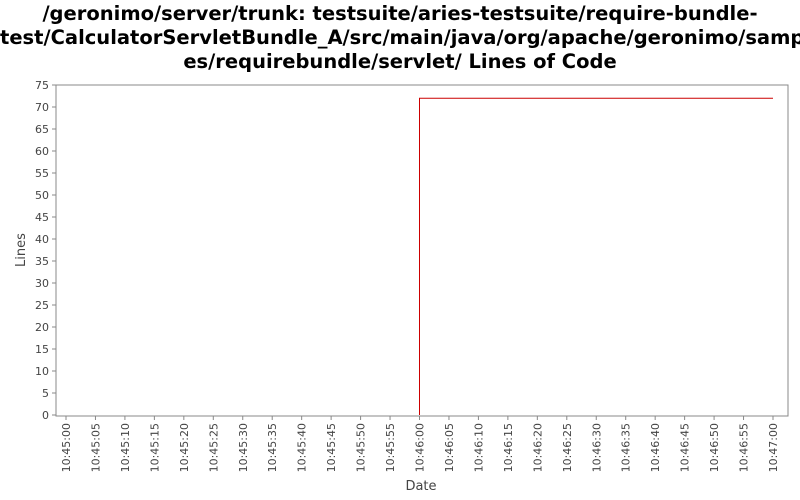 Image resolution: width=800 pixels, height=500 pixels. What do you see at coordinates (478, 447) in the screenshot?
I see `x-tick-label: 10:46:10` at bounding box center [478, 447].